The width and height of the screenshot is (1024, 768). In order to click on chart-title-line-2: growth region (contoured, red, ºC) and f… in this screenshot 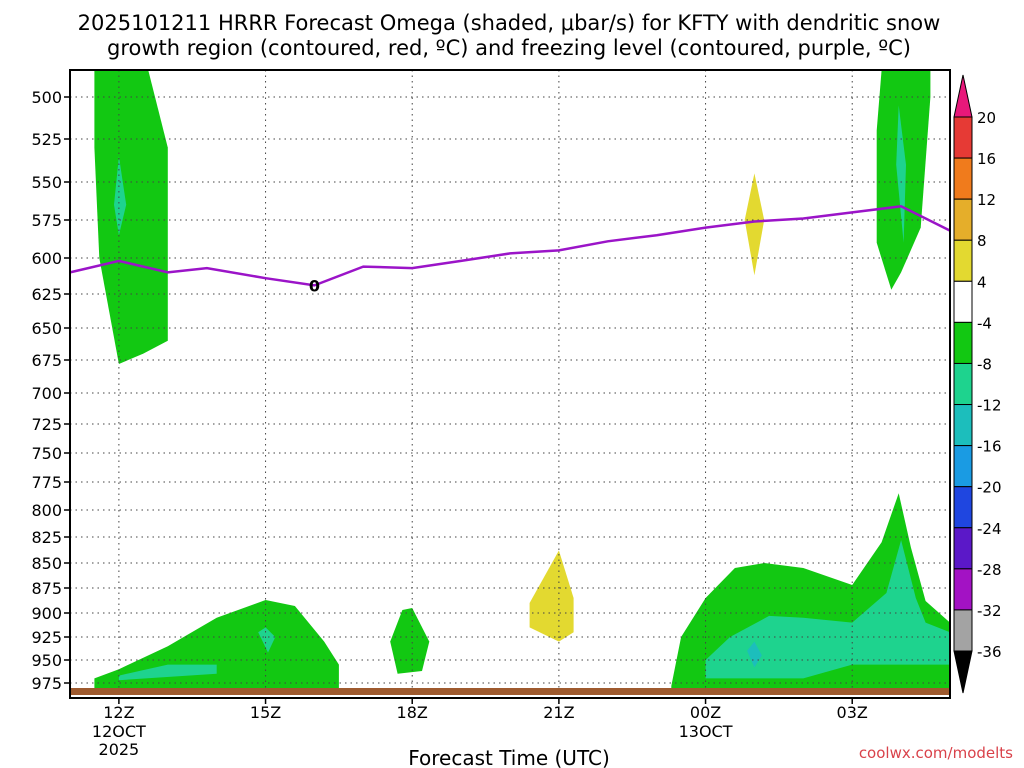, I will do `click(509, 48)`.